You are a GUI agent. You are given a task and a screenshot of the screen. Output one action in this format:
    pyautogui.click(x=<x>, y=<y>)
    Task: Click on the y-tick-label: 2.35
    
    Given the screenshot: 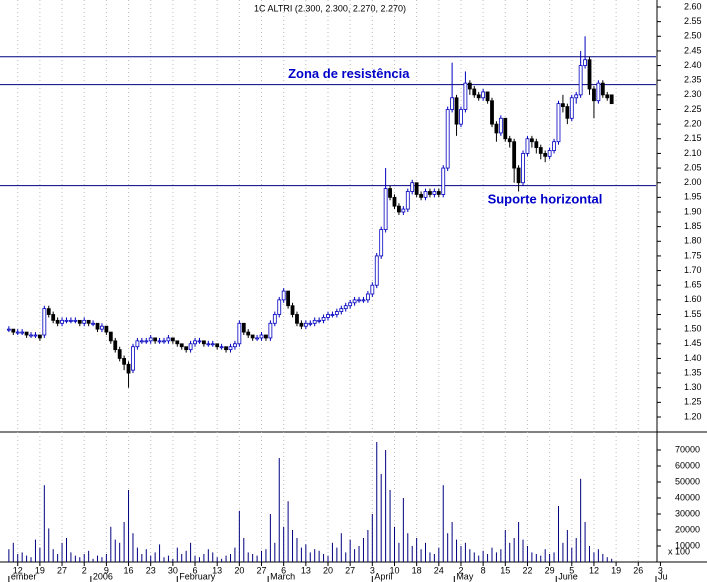 What is the action you would take?
    pyautogui.click(x=693, y=80)
    